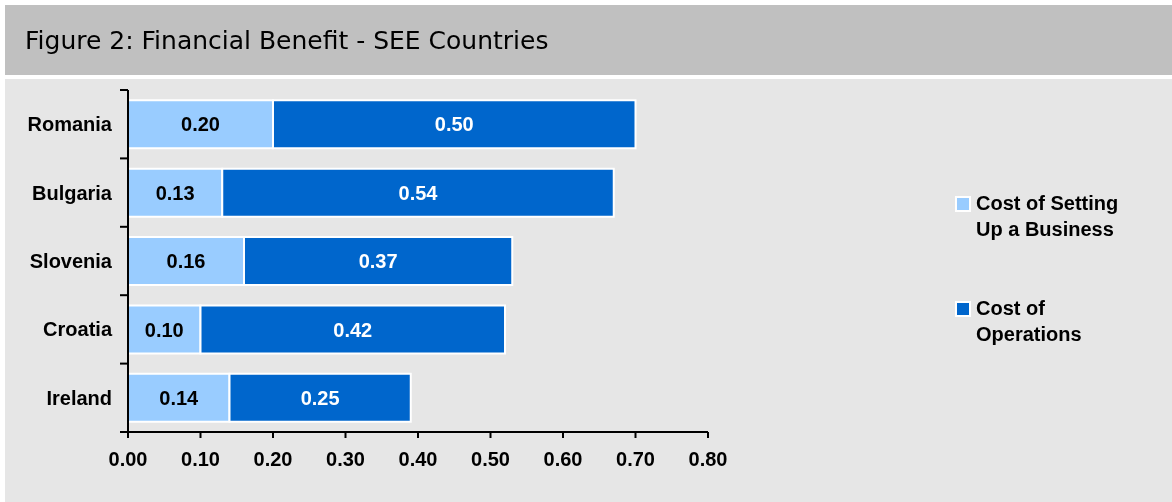 The image size is (1172, 502). Describe the element at coordinates (79, 397) in the screenshot. I see `y-tick-label: Ireland` at that location.